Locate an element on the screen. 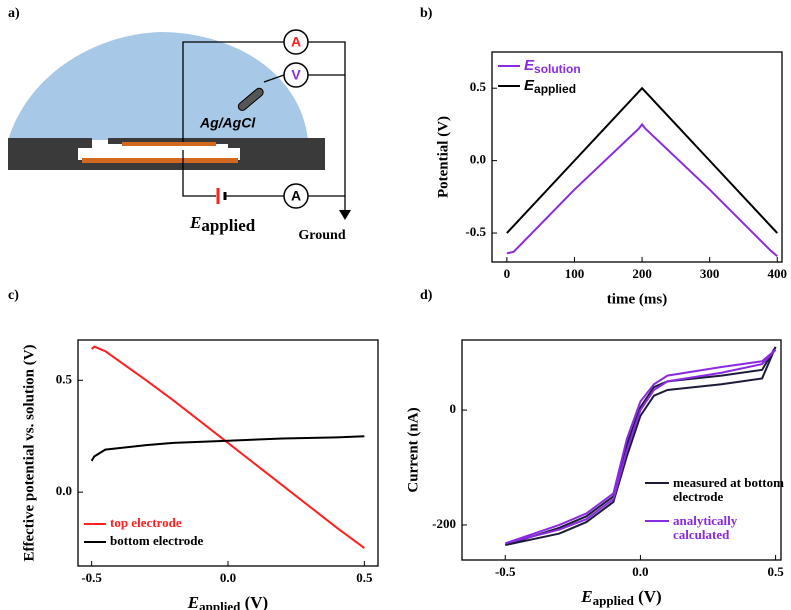 The image size is (791, 610). axis-label: time (ms) is located at coordinates (637, 299).